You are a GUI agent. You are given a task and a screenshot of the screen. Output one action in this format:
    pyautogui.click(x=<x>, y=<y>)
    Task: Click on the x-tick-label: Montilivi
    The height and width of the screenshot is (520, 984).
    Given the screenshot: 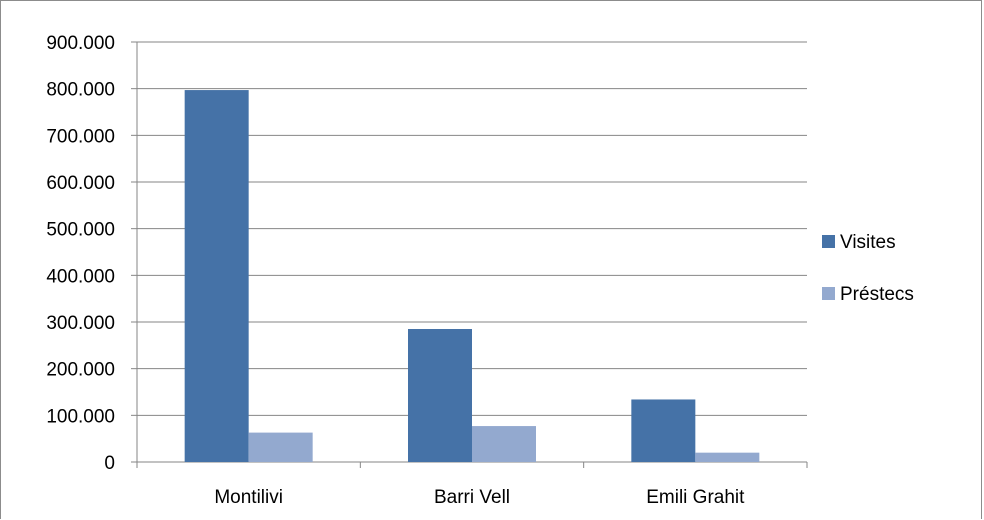 What is the action you would take?
    pyautogui.click(x=248, y=497)
    